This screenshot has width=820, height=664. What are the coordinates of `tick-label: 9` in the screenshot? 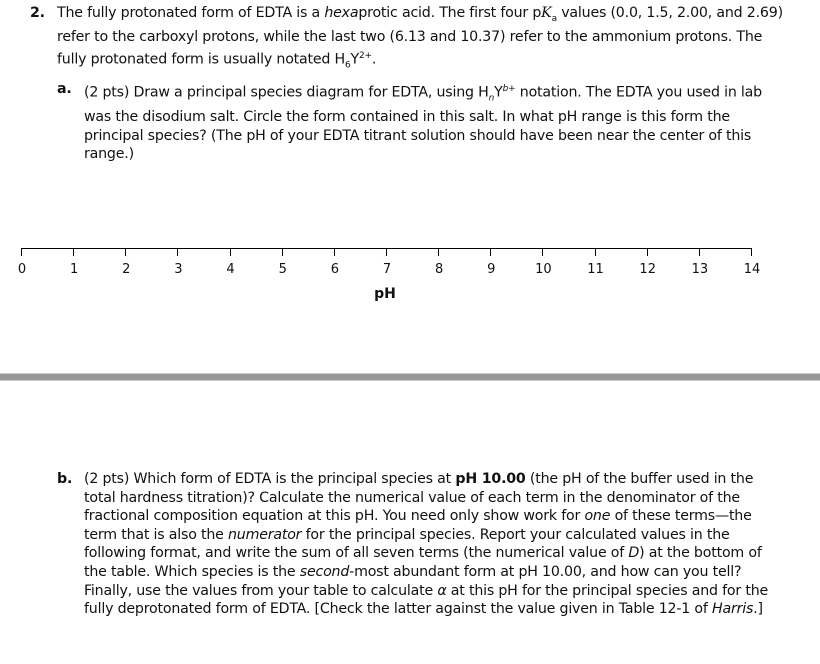 It's located at (491, 269).